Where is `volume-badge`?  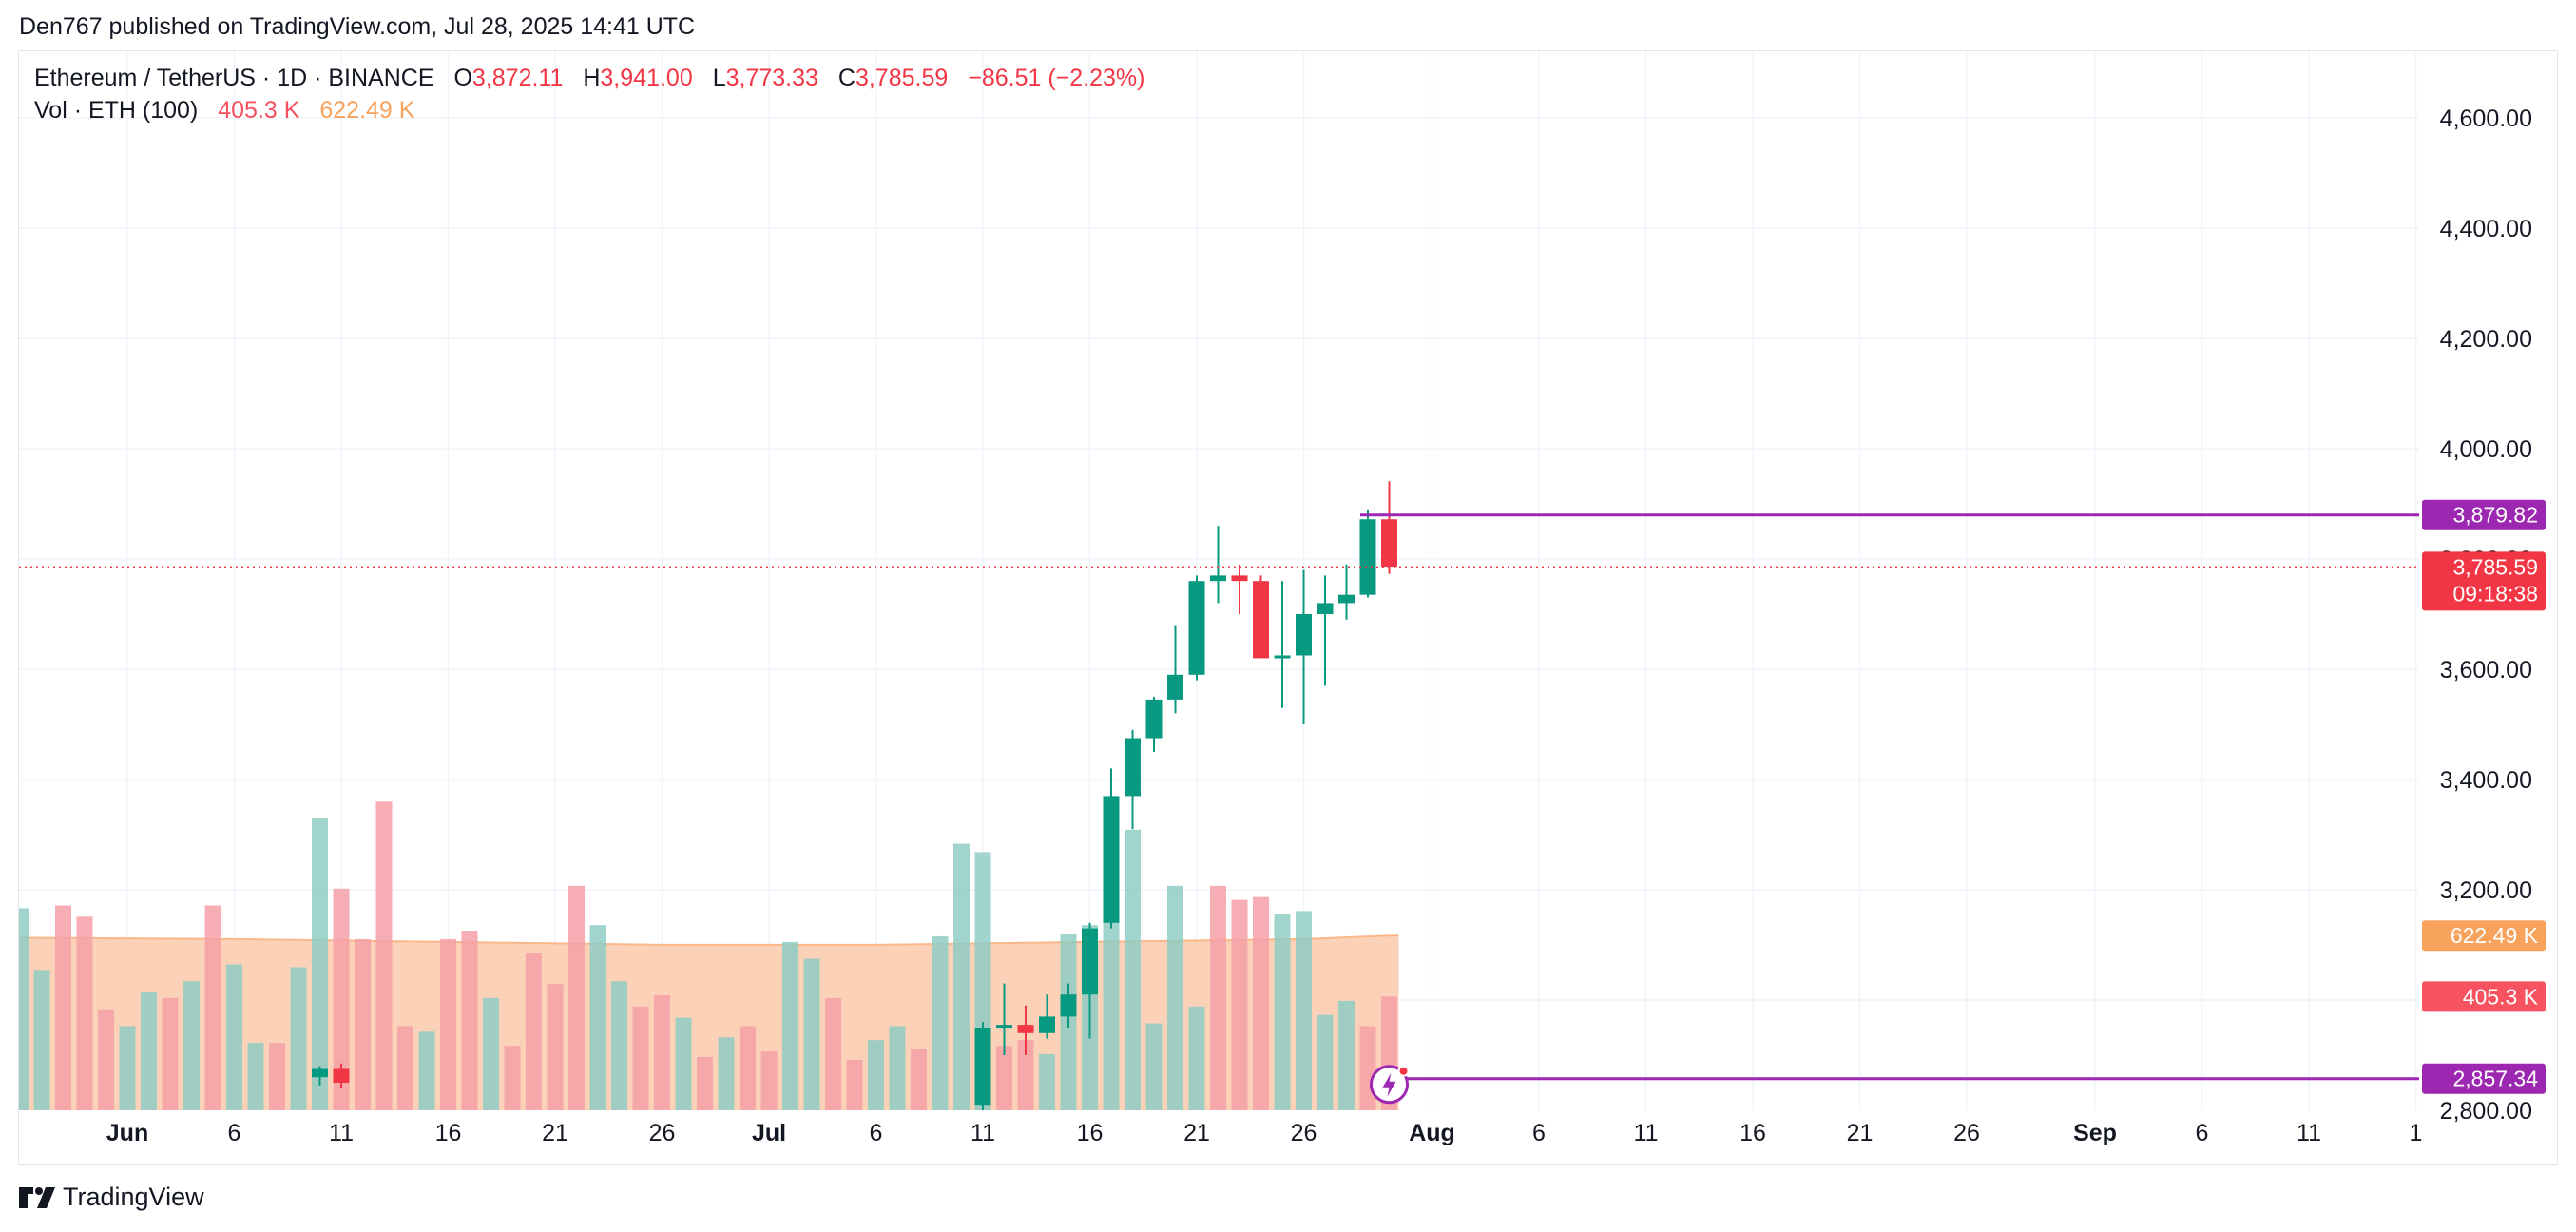 volume-badge is located at coordinates (2484, 997).